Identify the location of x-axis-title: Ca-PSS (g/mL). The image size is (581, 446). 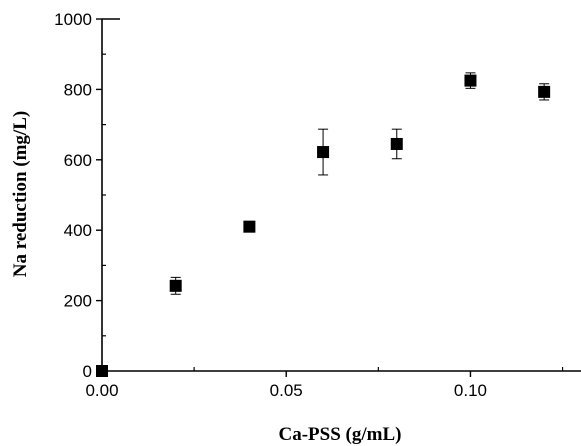
(340, 434).